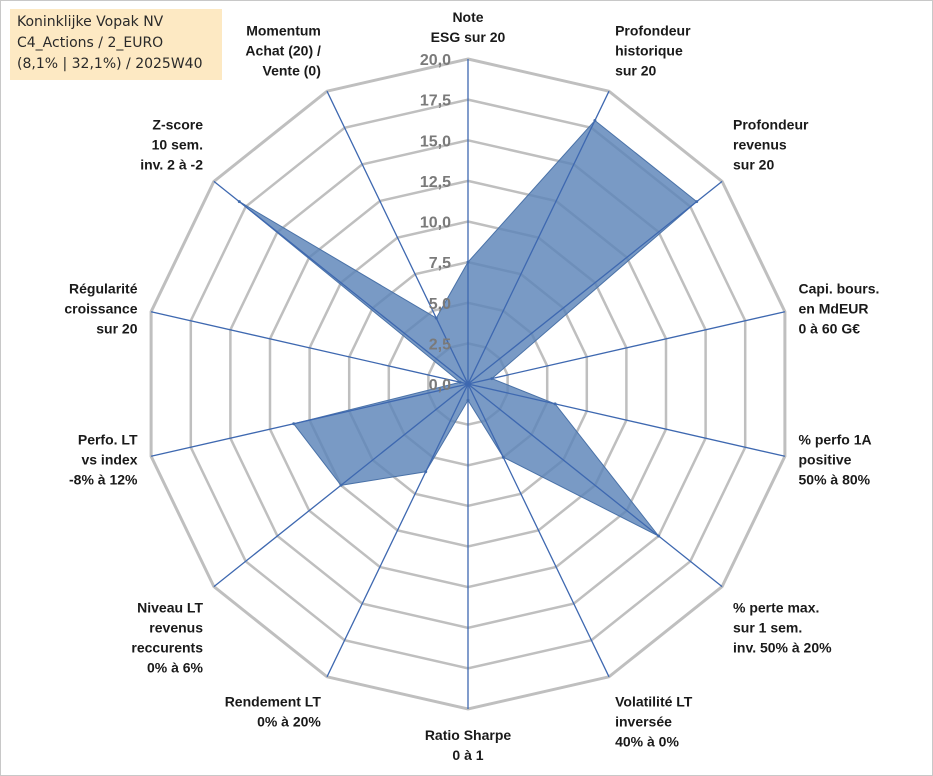  I want to click on tick-label: 5,0, so click(440, 304).